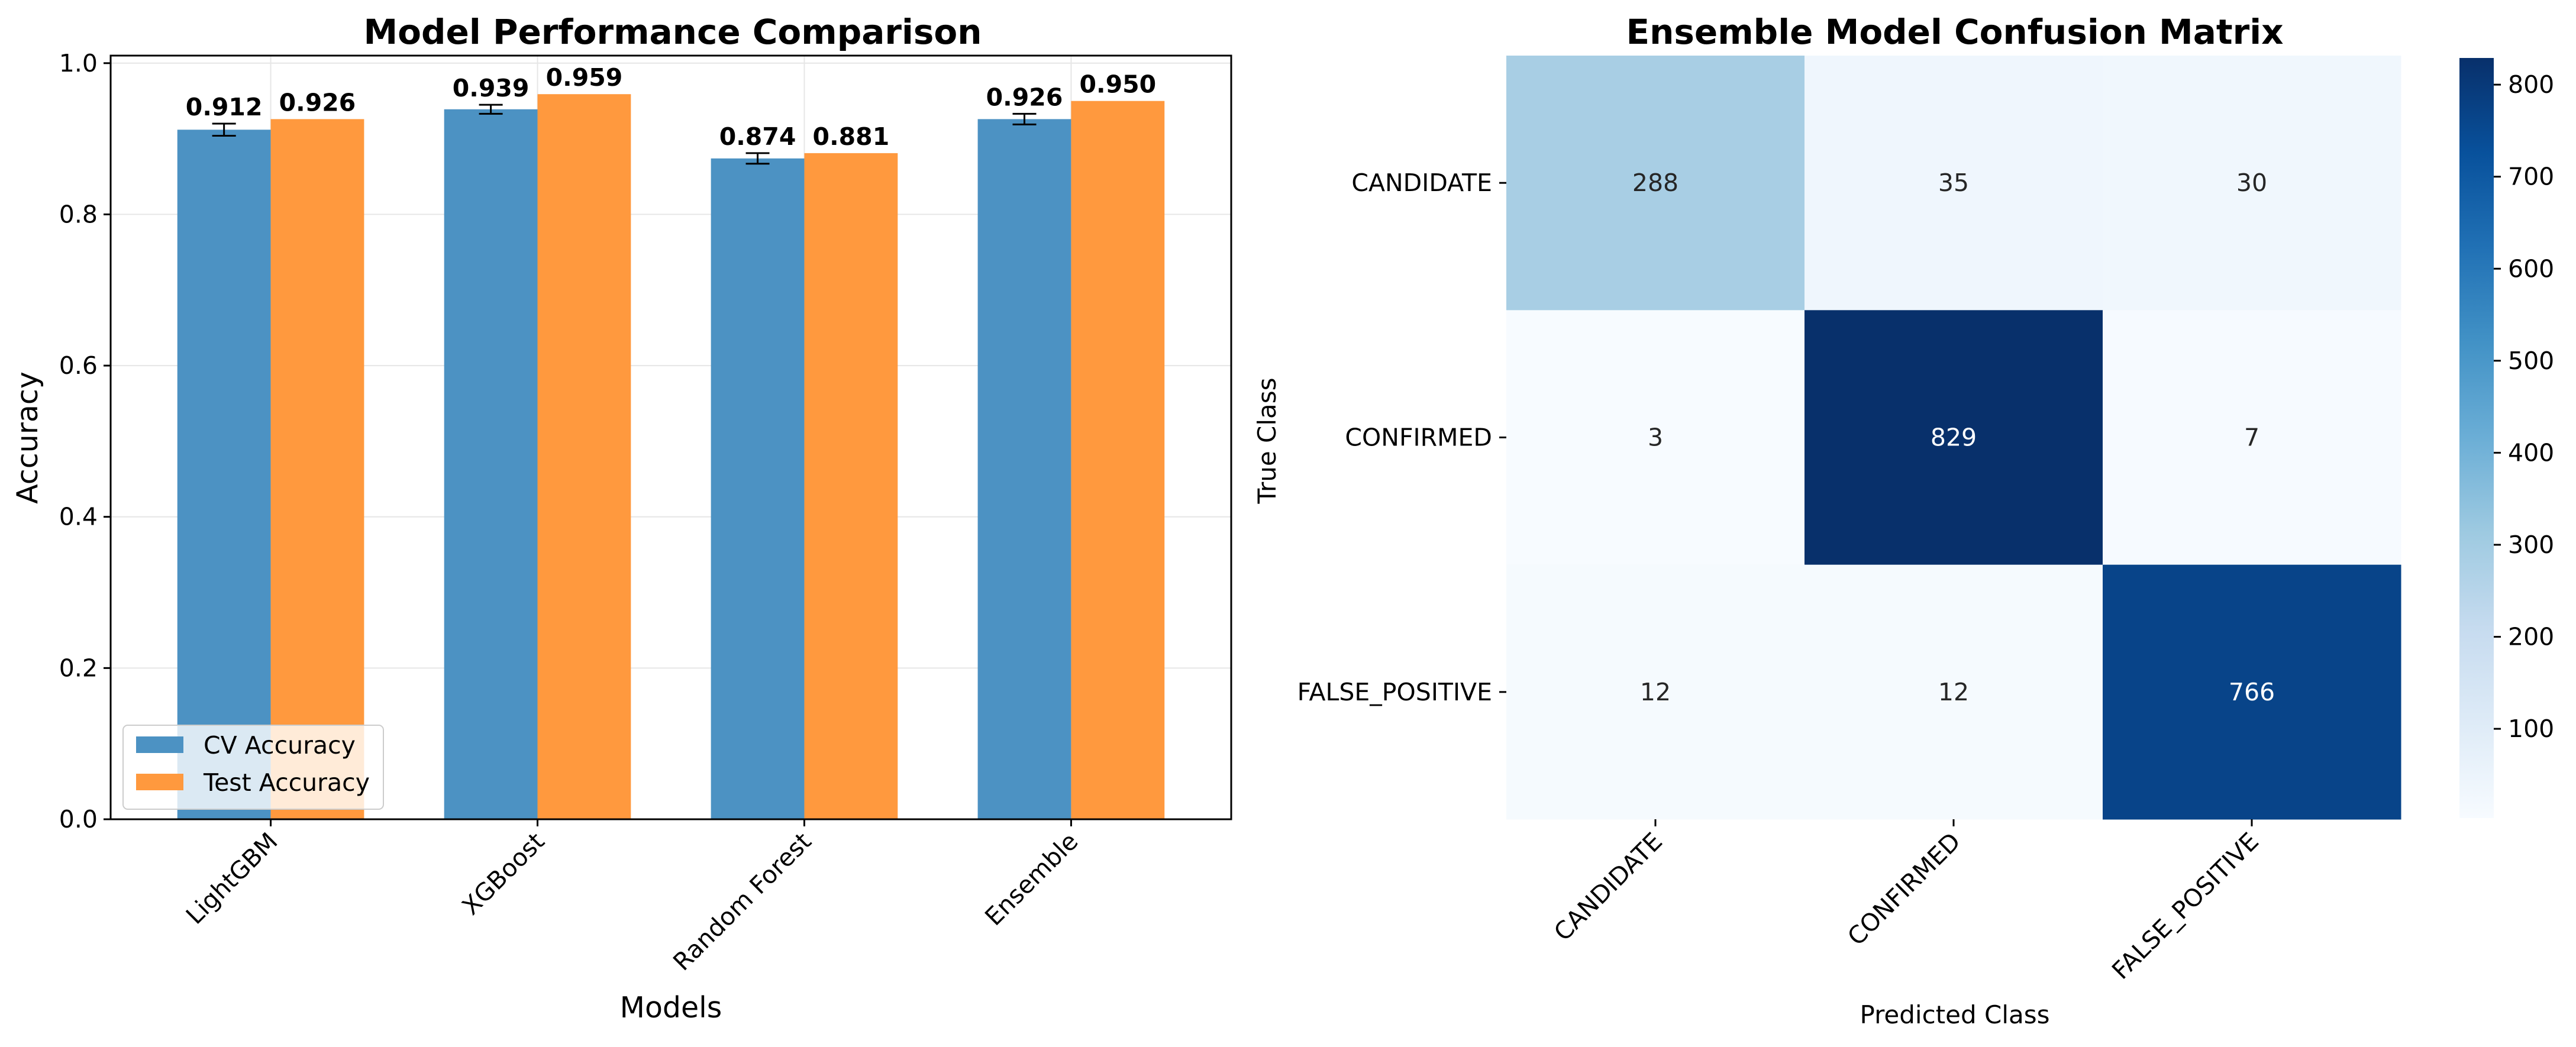 The image size is (2576, 1047). I want to click on y-tick-label: 0.6, so click(78, 365).